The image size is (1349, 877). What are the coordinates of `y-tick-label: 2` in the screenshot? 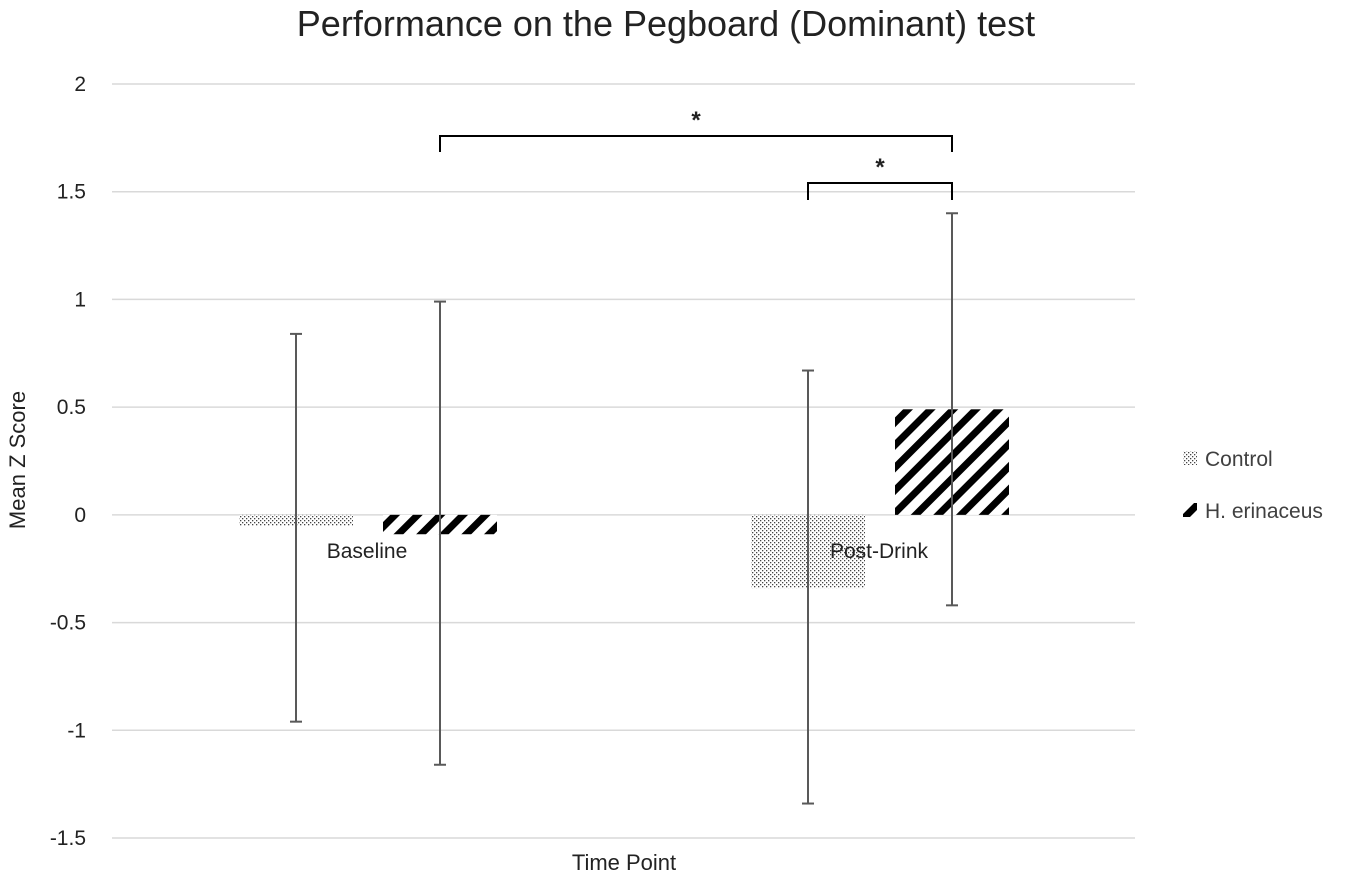 It's located at (80, 84).